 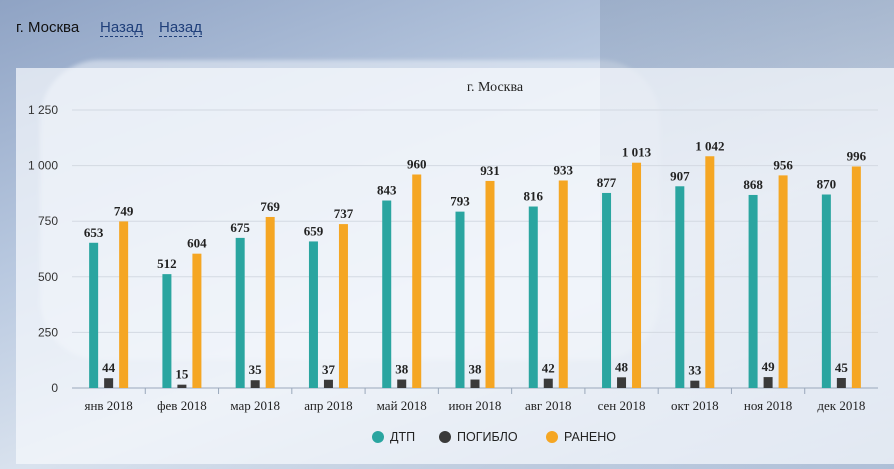 What do you see at coordinates (255, 405) in the screenshot?
I see `x-tick-label: мар 2018` at bounding box center [255, 405].